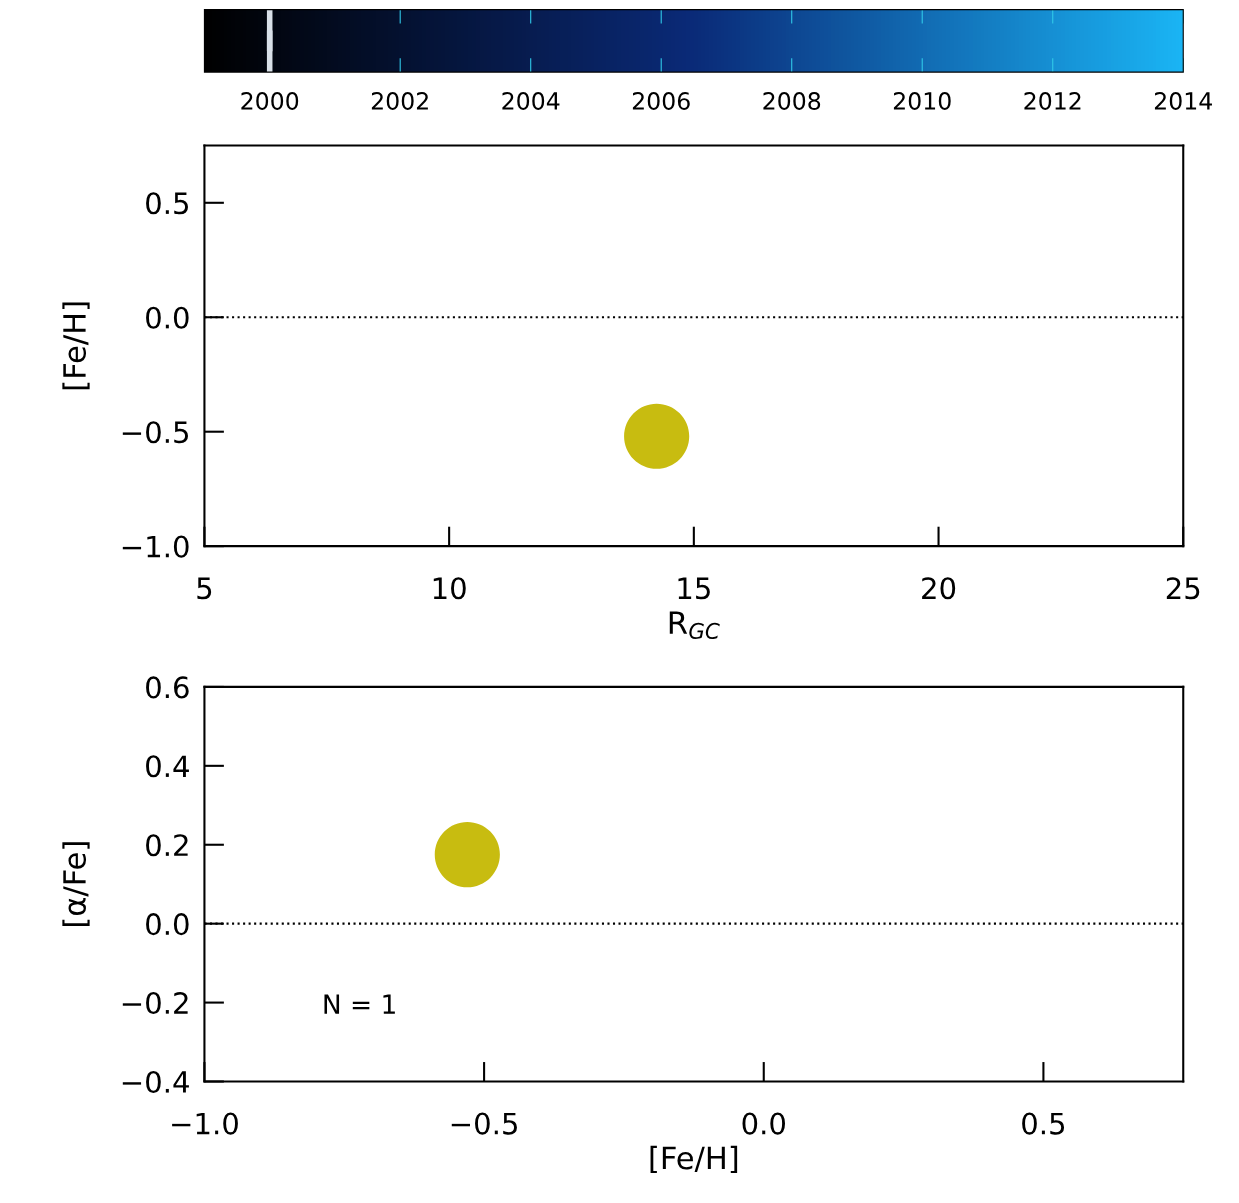 The width and height of the screenshot is (1239, 1203). What do you see at coordinates (694, 588) in the screenshot?
I see `x-tick-label: 15` at bounding box center [694, 588].